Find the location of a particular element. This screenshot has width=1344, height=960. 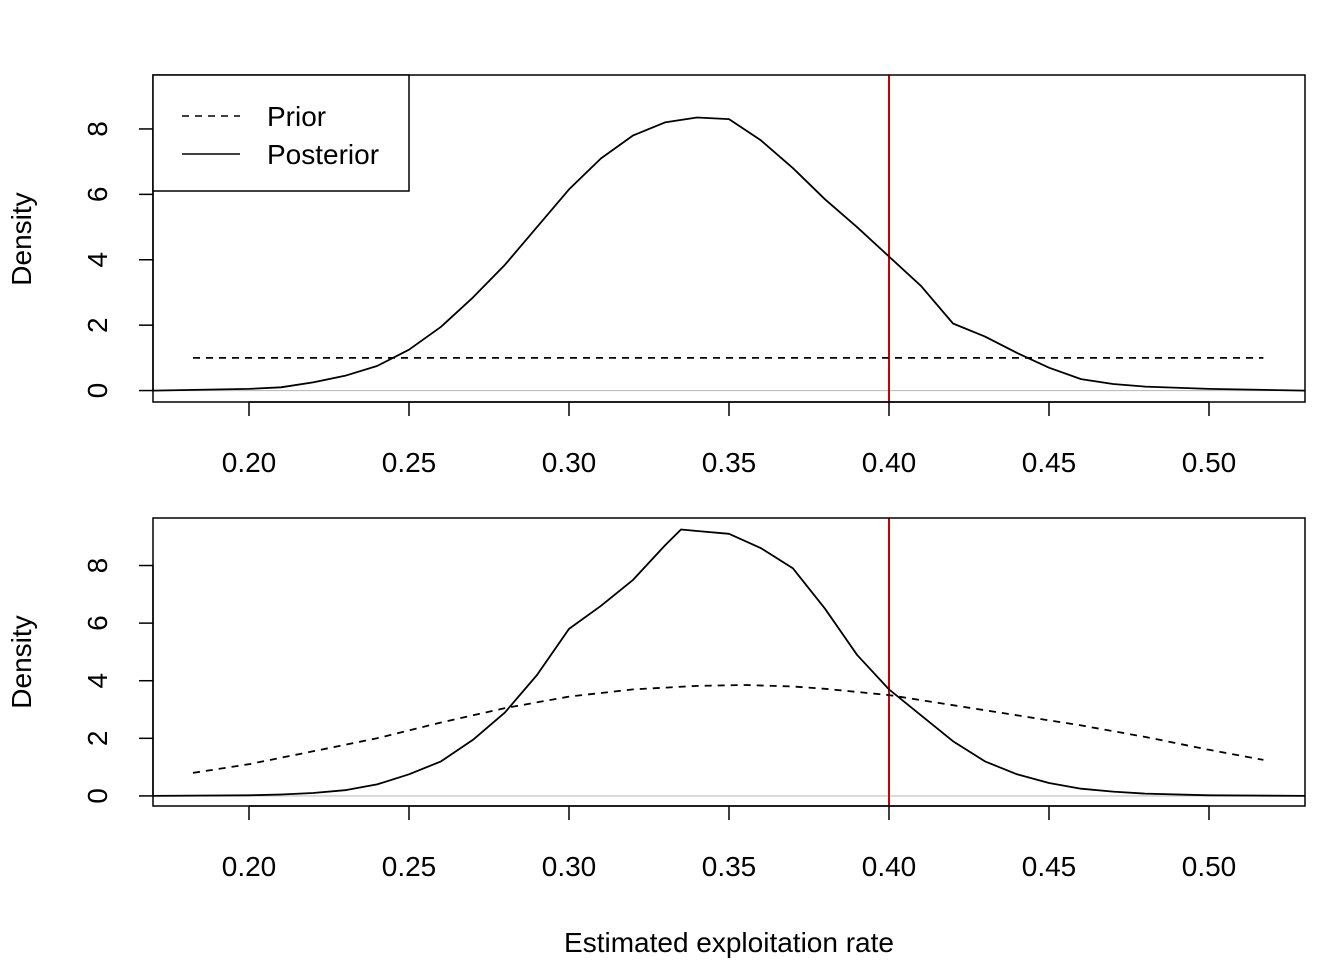

prior-density-line is located at coordinates (728, 729).